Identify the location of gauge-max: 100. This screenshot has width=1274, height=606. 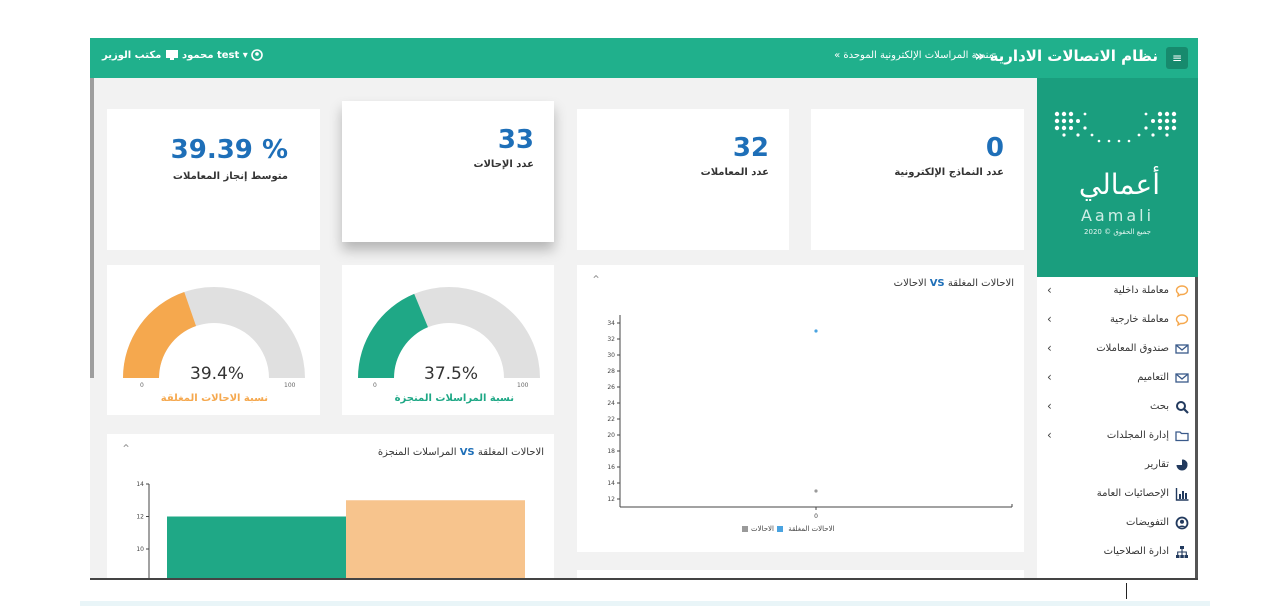
(523, 385).